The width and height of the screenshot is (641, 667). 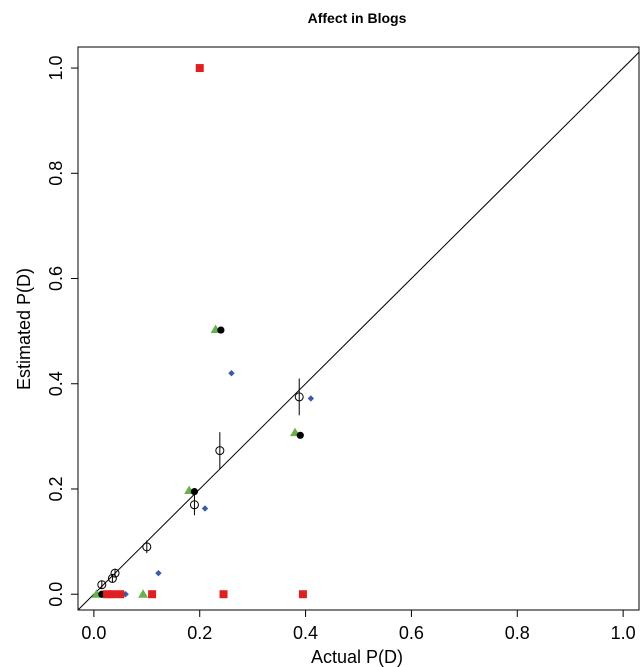 What do you see at coordinates (93, 633) in the screenshot?
I see `x-tick-label: 0.0` at bounding box center [93, 633].